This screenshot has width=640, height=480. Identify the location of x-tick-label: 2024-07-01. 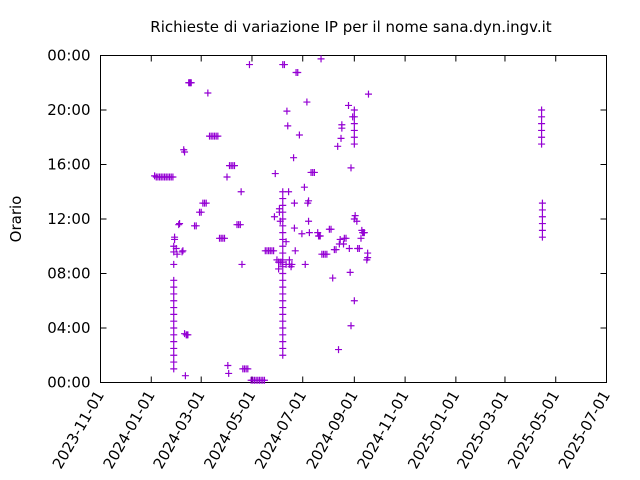
(280, 430).